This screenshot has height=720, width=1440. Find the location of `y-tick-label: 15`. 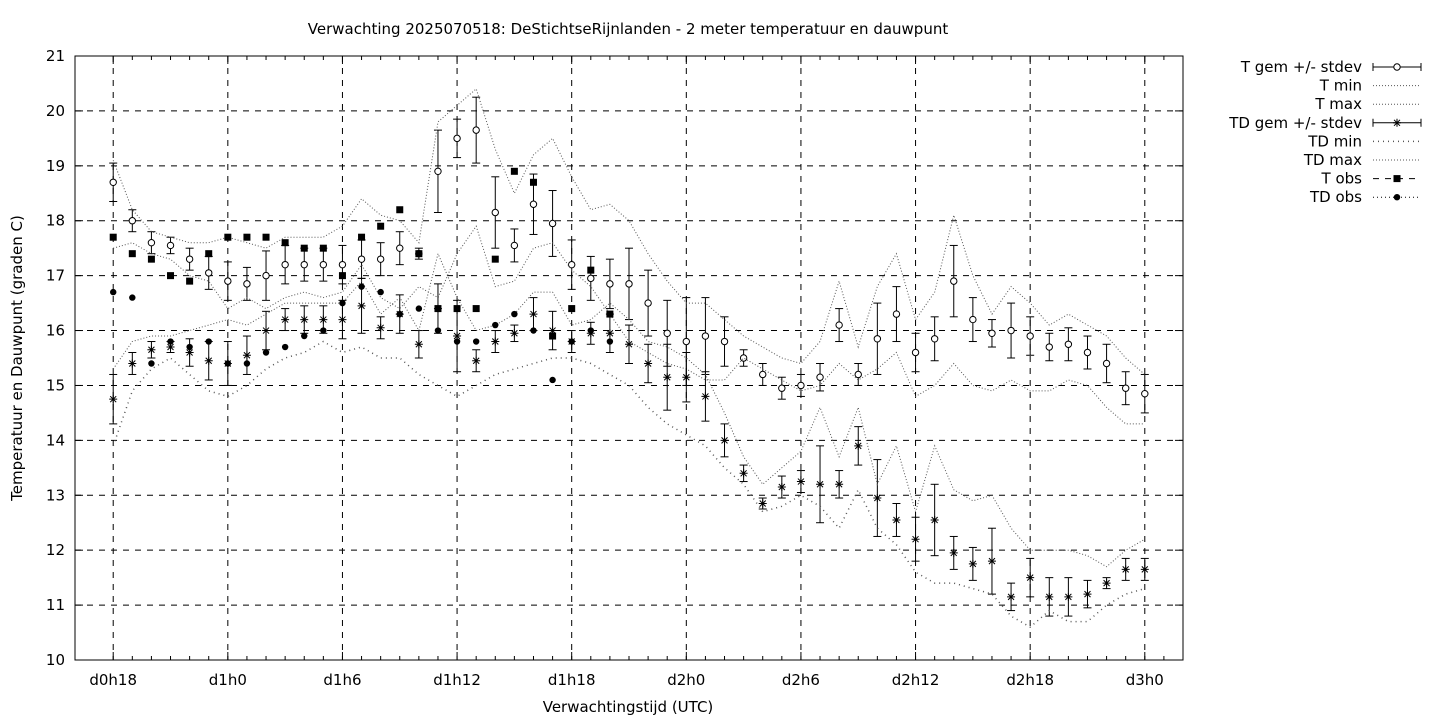

y-tick-label: 15 is located at coordinates (55, 385).